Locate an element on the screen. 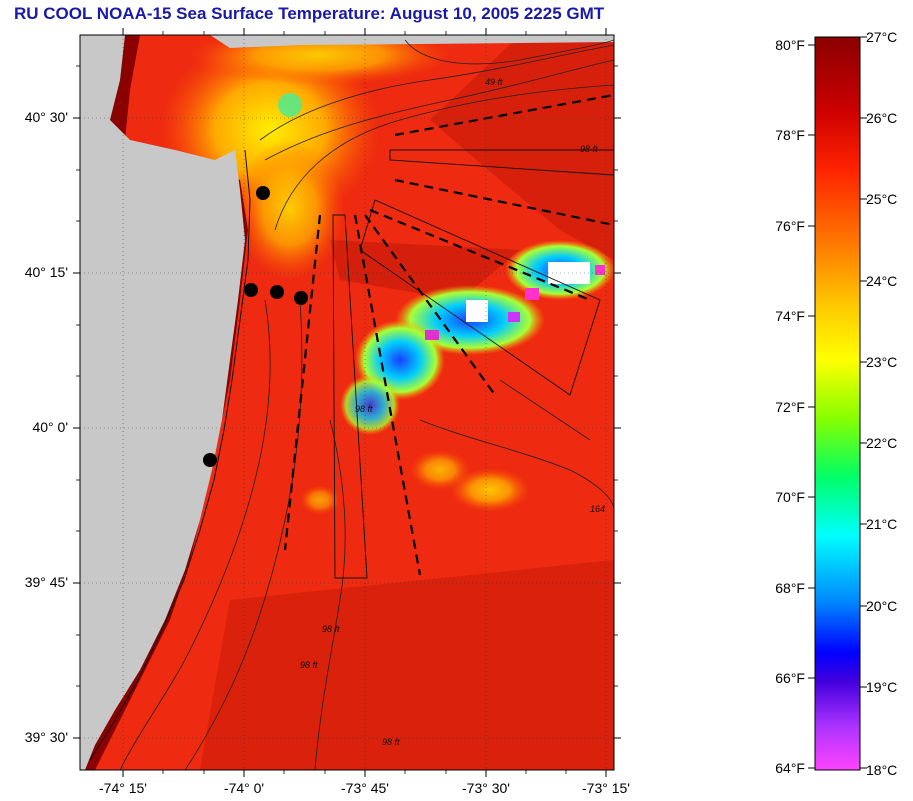 The width and height of the screenshot is (913, 801). colorbar-f-label: 72°F is located at coordinates (775, 407).